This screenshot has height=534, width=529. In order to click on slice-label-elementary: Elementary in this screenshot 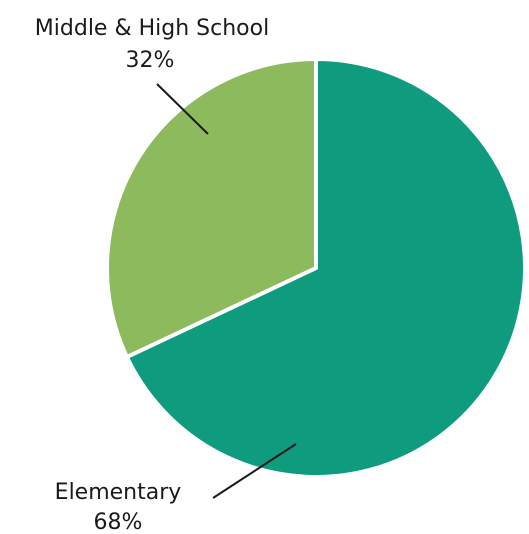, I will do `click(118, 492)`.